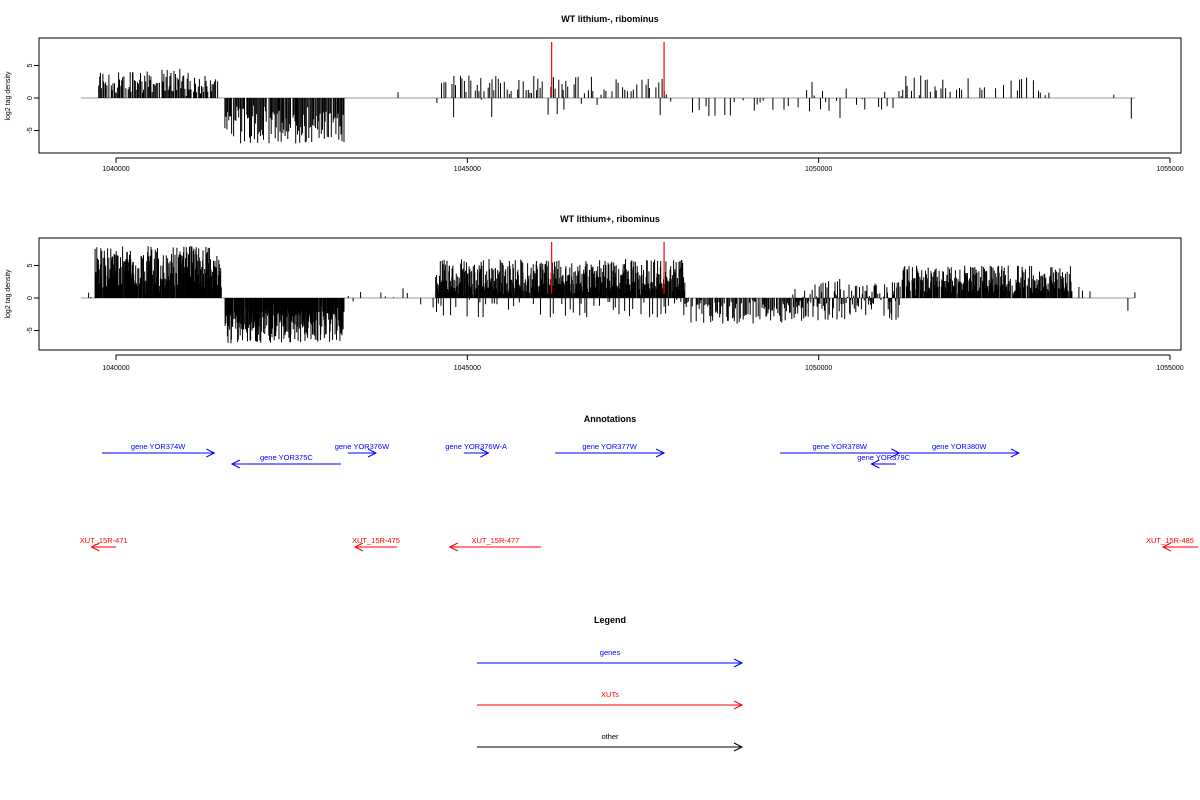 The width and height of the screenshot is (1200, 800). What do you see at coordinates (376, 540) in the screenshot?
I see `feature-label: XUT_15R-475` at bounding box center [376, 540].